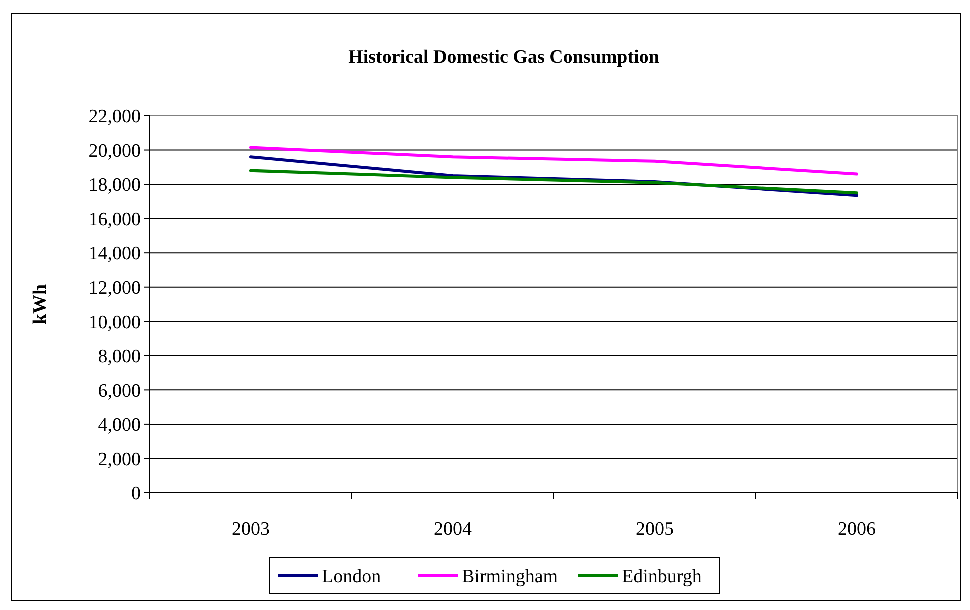 This screenshot has height=610, width=970. I want to click on x-tick-label: 2005, so click(655, 529).